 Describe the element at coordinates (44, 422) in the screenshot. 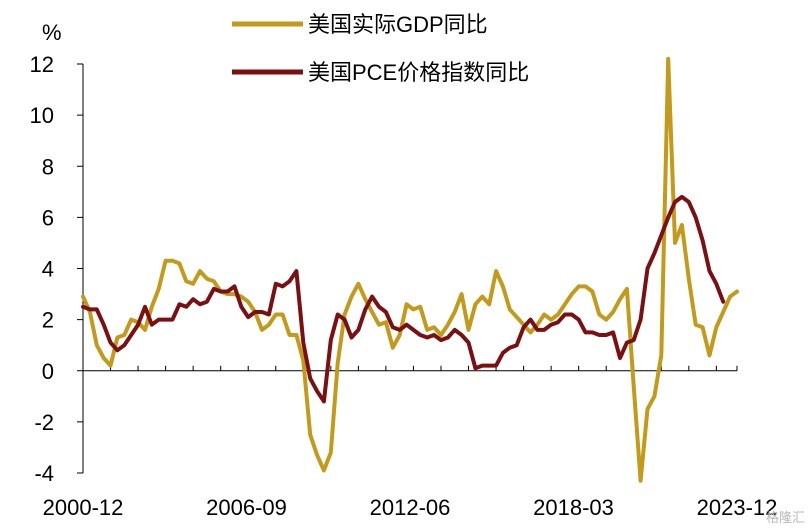

I see `y-tick-label: -2` at that location.